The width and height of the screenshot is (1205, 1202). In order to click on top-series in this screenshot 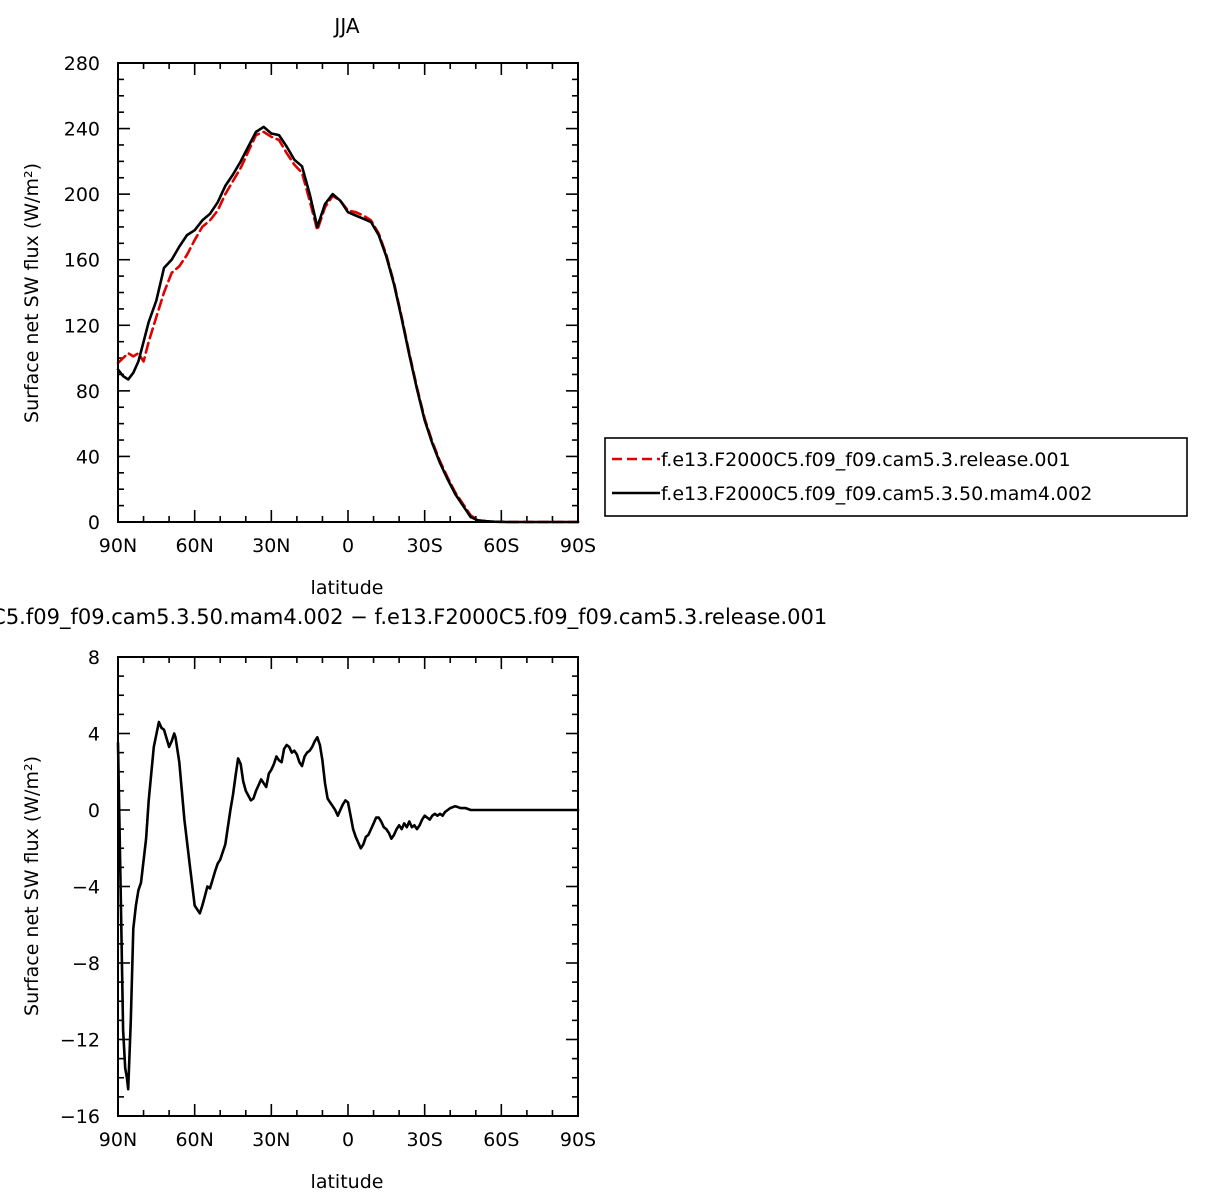, I will do `click(348, 324)`.